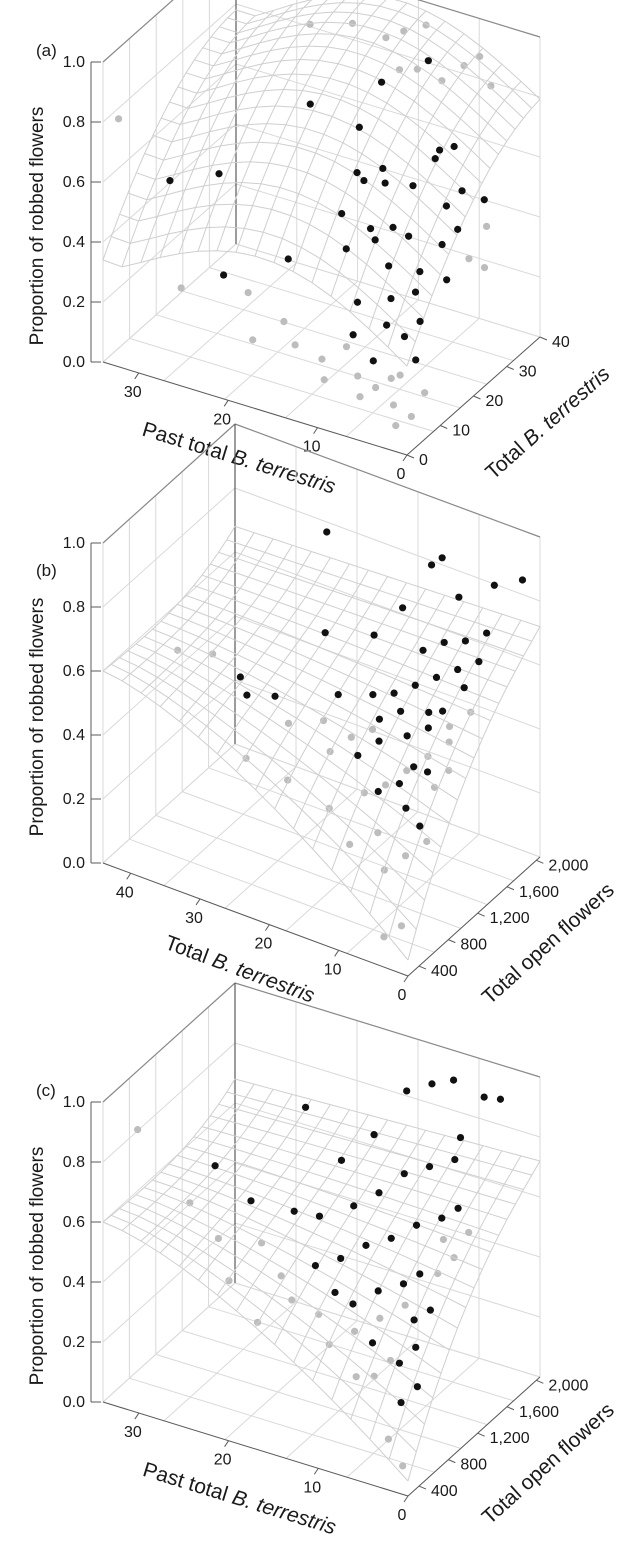 The width and height of the screenshot is (640, 1558). Describe the element at coordinates (46, 1090) in the screenshot. I see `panel-label: (c)` at that location.